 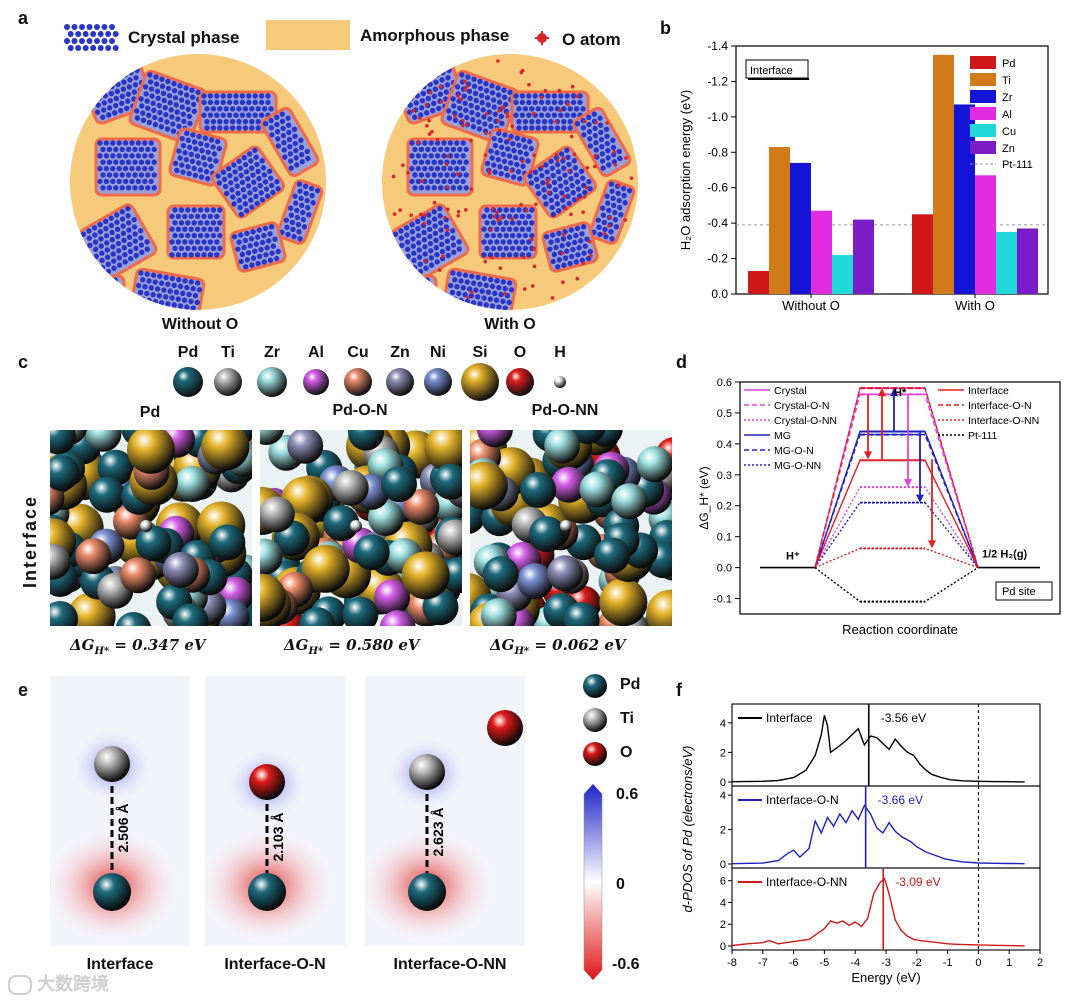 I want to click on legend-label-crystal-o-n: Crystal-O-N, so click(x=801, y=406).